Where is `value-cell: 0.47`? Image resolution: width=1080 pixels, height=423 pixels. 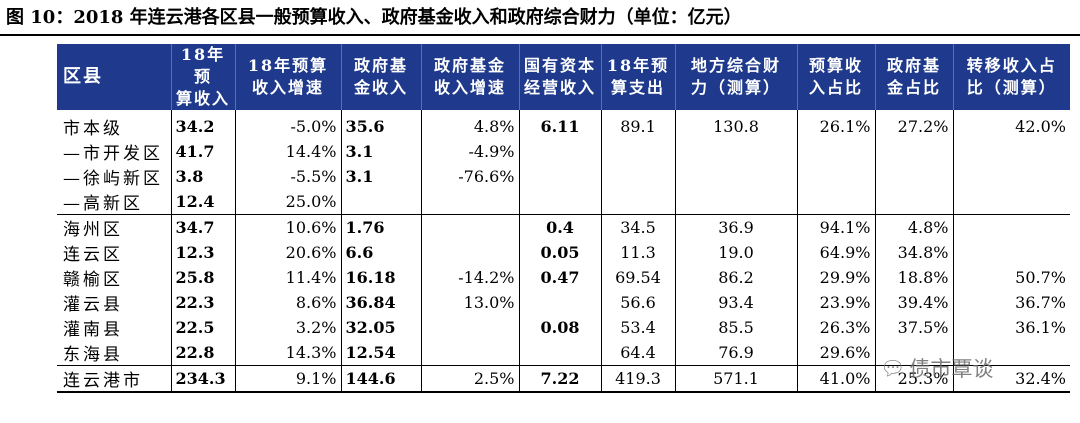 value-cell: 0.47 is located at coordinates (559, 277).